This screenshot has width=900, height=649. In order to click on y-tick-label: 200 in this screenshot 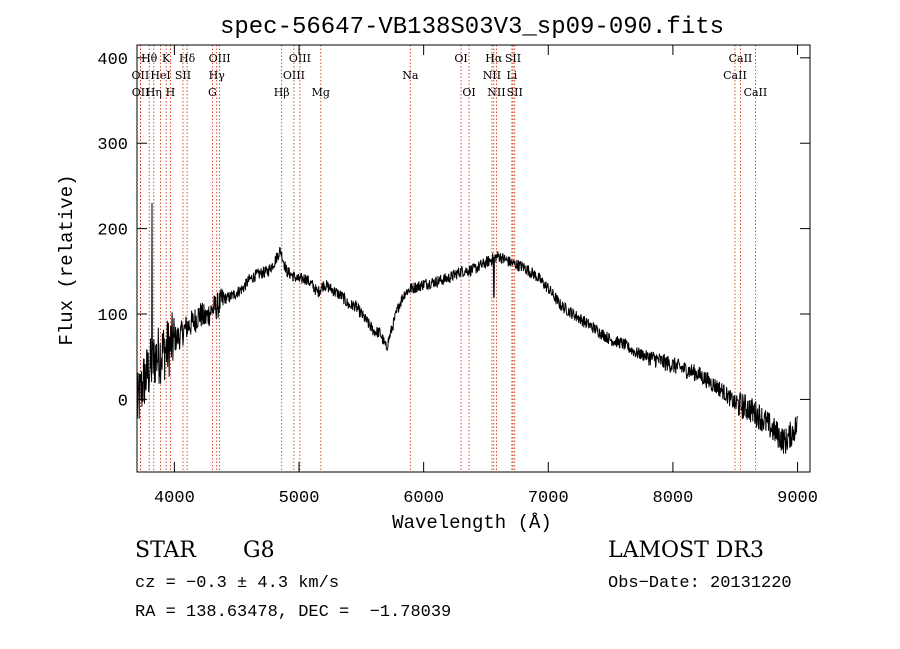, I will do `click(112, 231)`.